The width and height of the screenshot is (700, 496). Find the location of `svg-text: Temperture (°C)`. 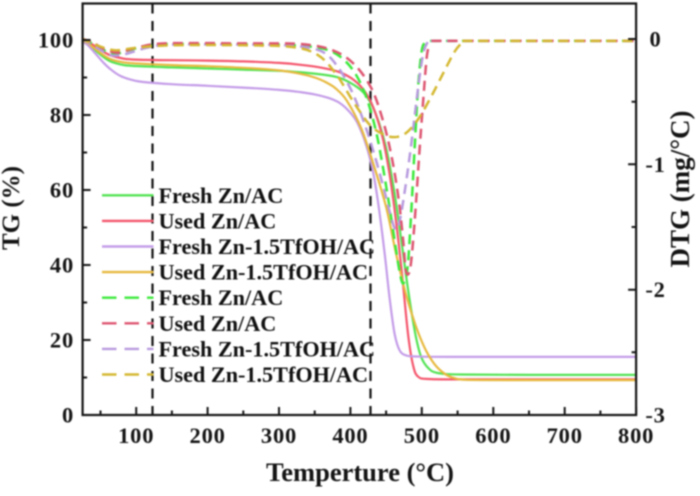

svg-text: Temperture (°C) is located at coordinates (360, 472).